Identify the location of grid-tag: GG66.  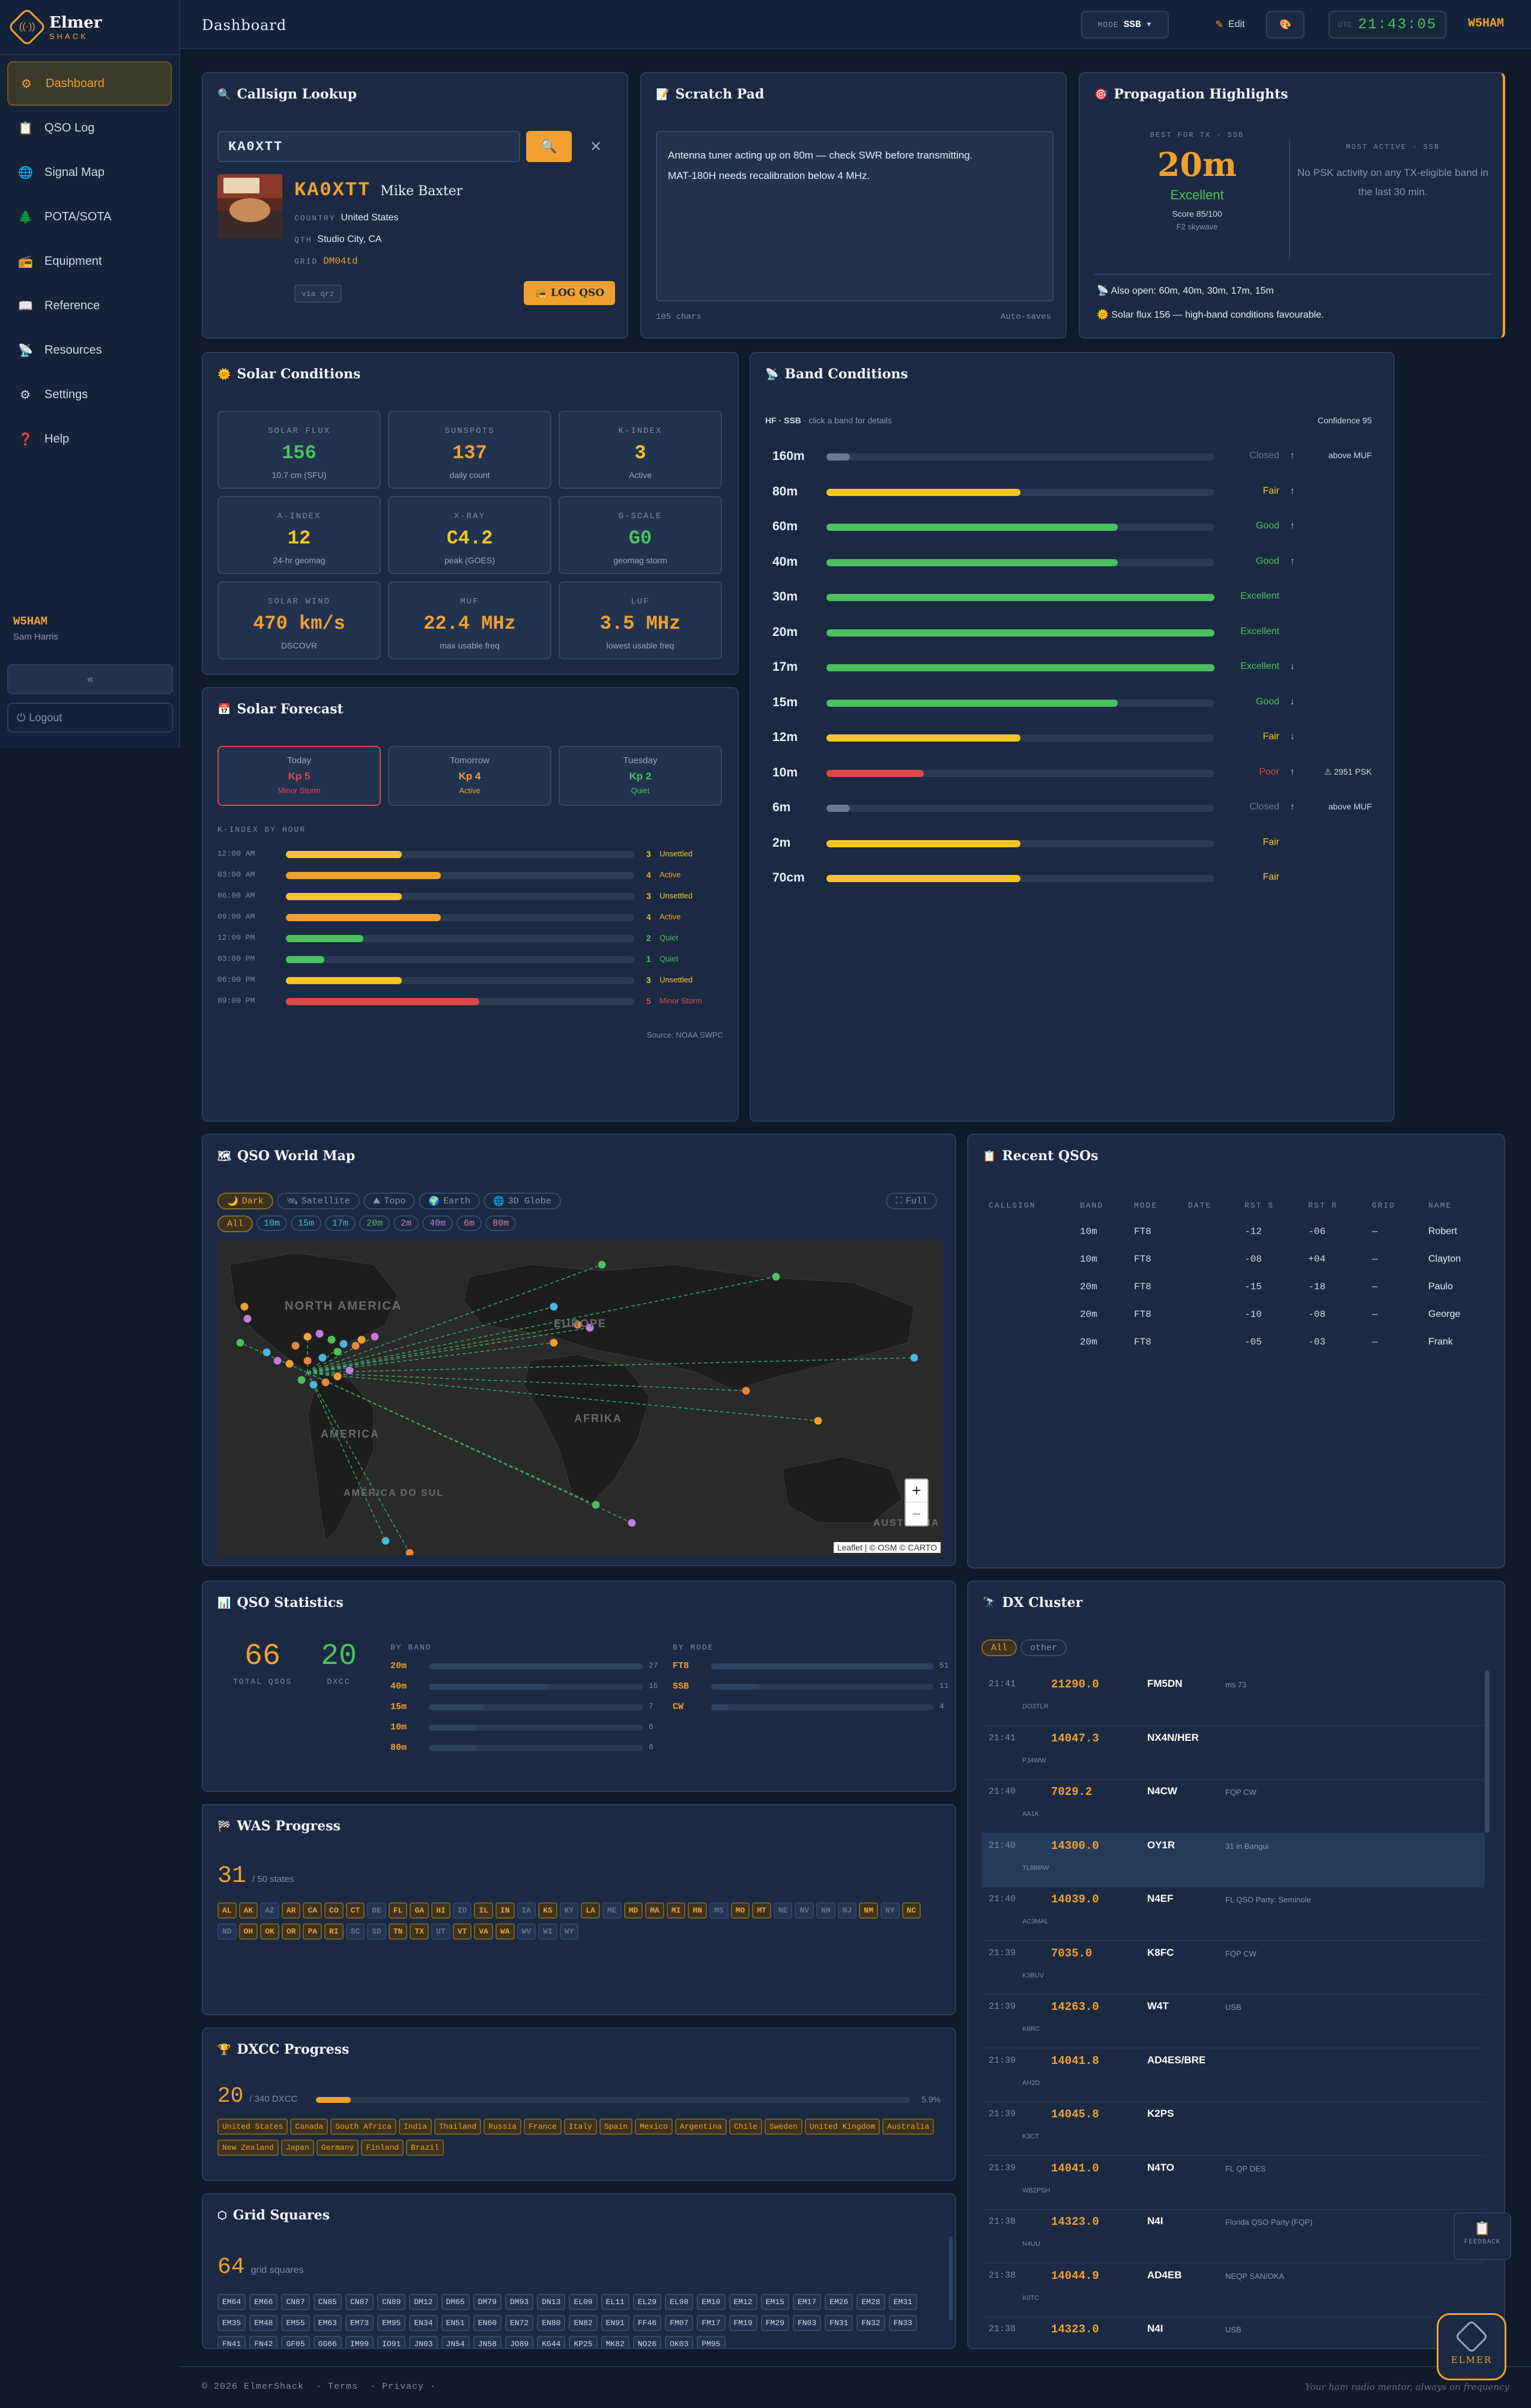
(327, 2342).